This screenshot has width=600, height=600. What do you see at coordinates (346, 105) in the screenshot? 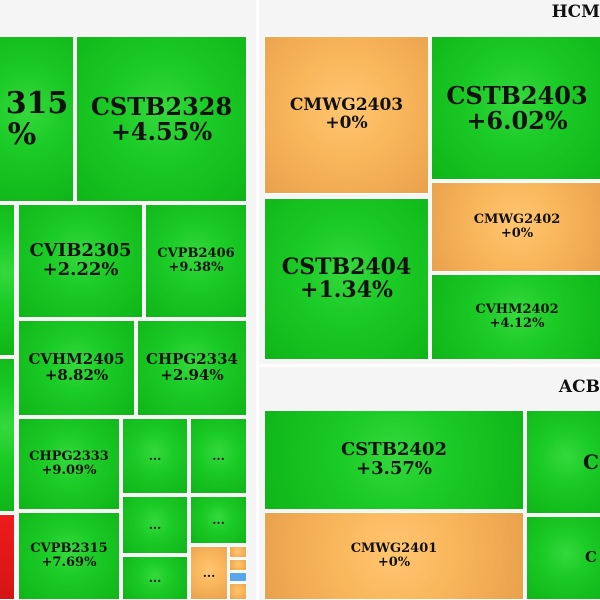
I see `tile-code: CMWG2403` at bounding box center [346, 105].